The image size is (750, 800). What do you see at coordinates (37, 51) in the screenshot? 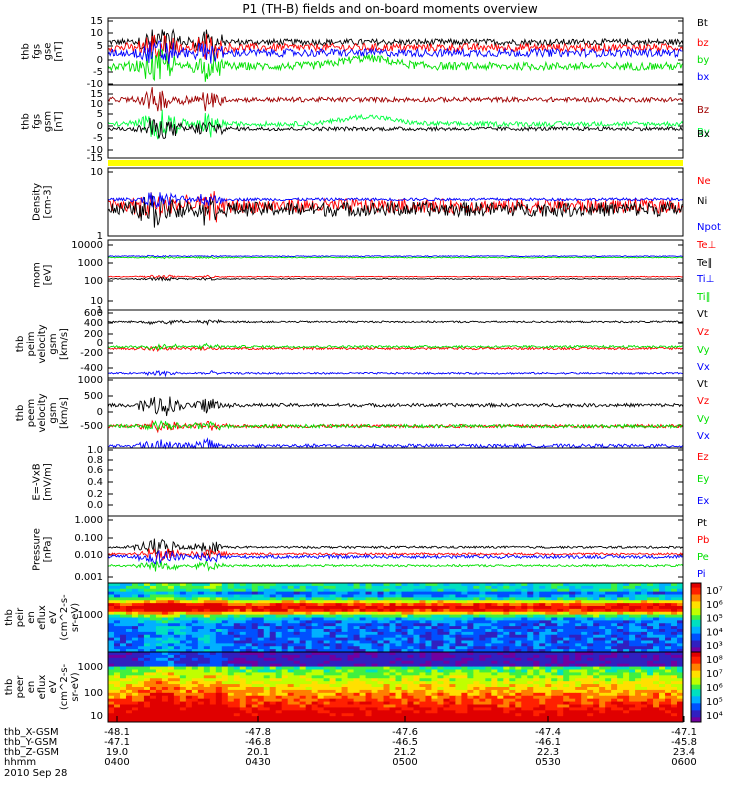
I see `ylabel-line: fgs` at bounding box center [37, 51].